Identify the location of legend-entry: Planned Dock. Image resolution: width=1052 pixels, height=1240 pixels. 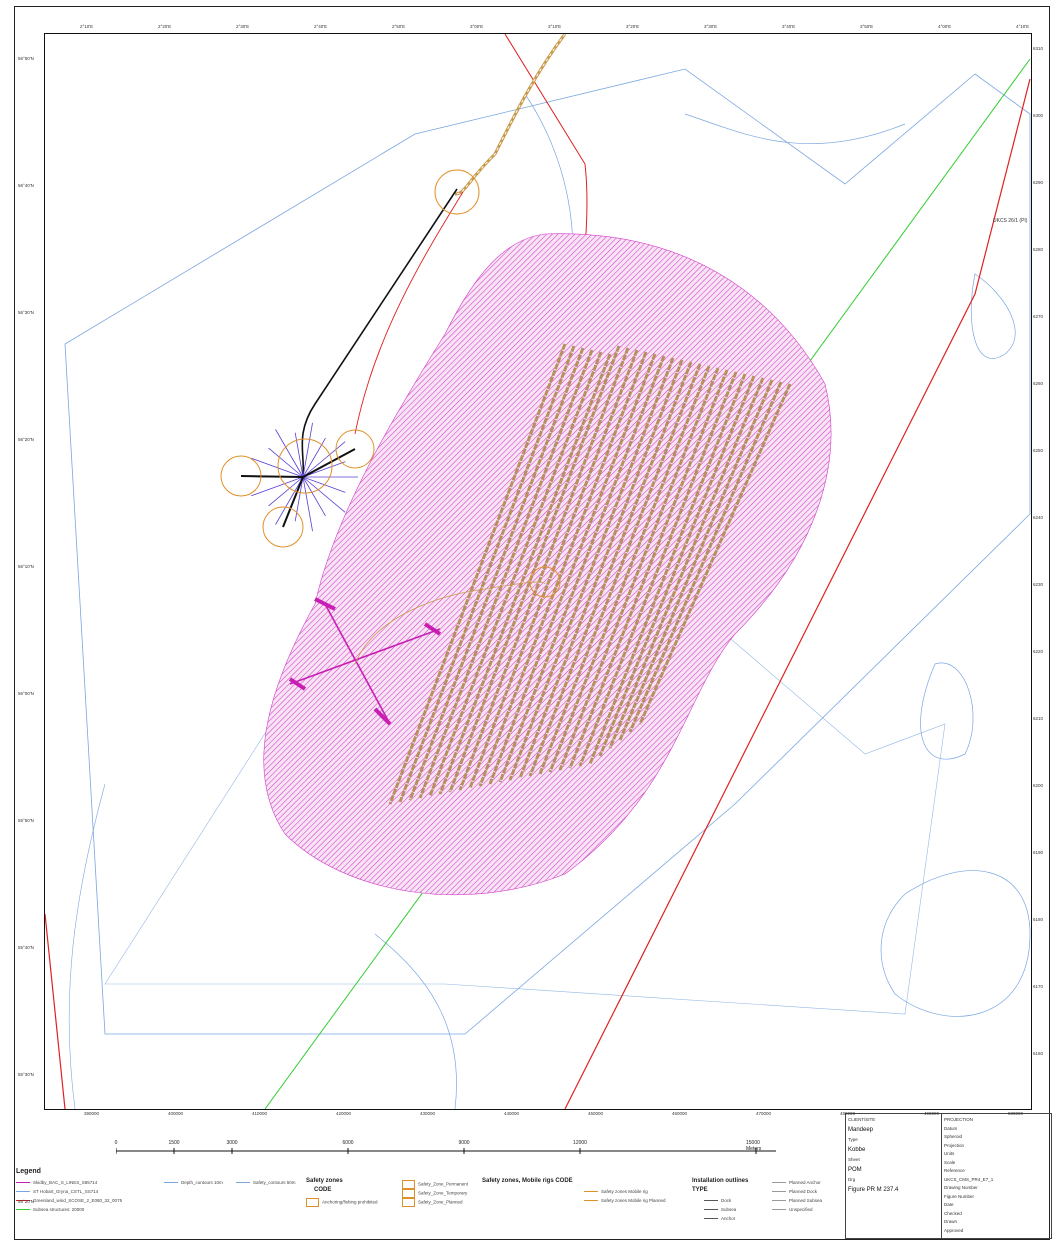
(794, 1191).